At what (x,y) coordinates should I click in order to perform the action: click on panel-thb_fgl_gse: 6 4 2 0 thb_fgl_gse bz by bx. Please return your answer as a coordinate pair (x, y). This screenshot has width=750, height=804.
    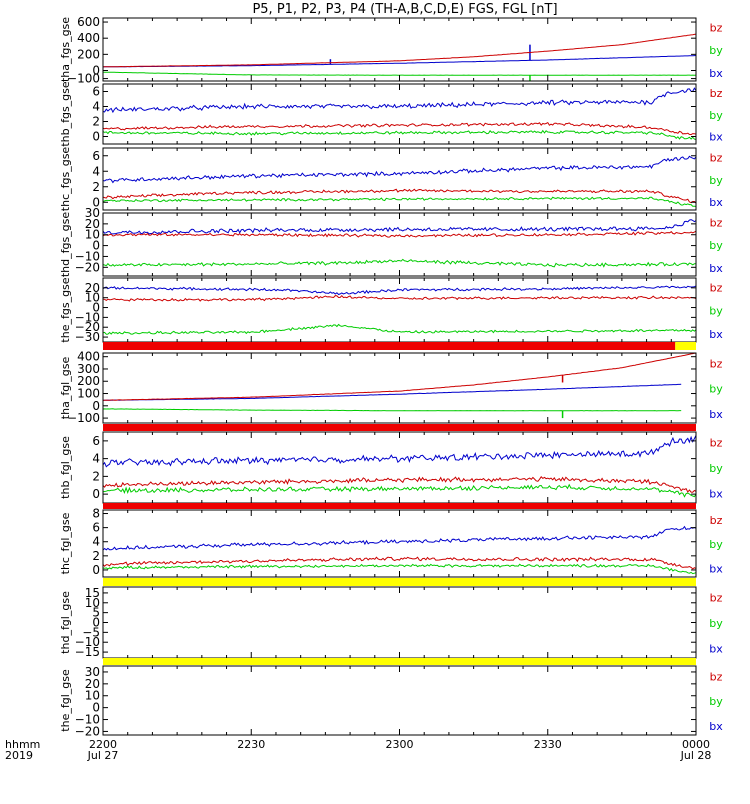
    Looking at the image, I should click on (391, 467).